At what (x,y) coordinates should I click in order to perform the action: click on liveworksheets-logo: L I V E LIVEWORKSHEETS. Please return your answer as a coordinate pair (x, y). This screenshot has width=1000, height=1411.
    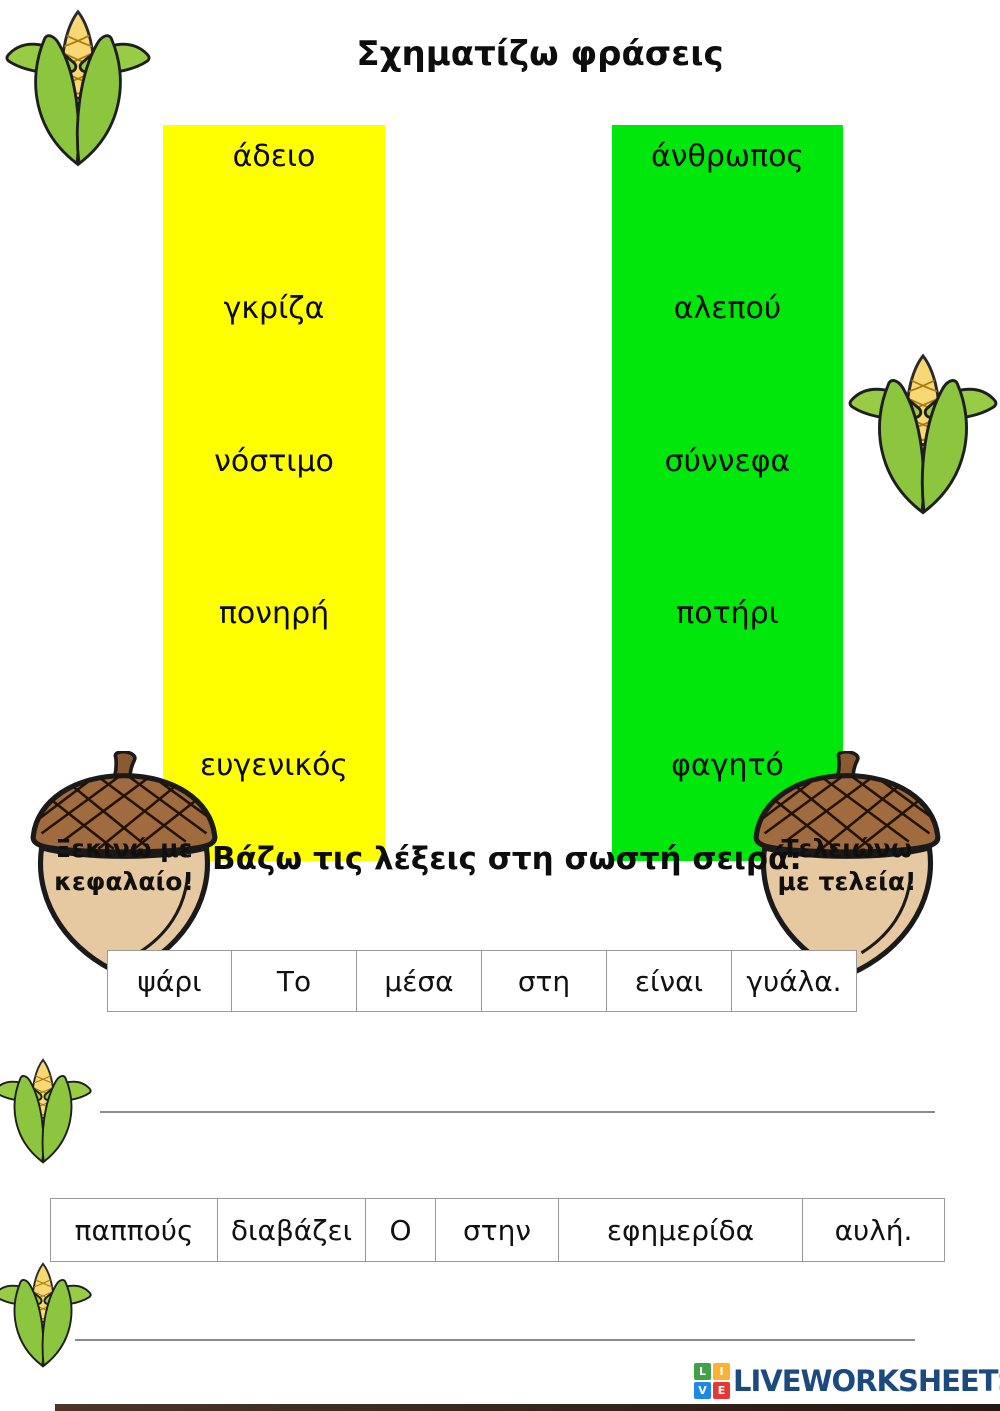
    Looking at the image, I should click on (847, 1381).